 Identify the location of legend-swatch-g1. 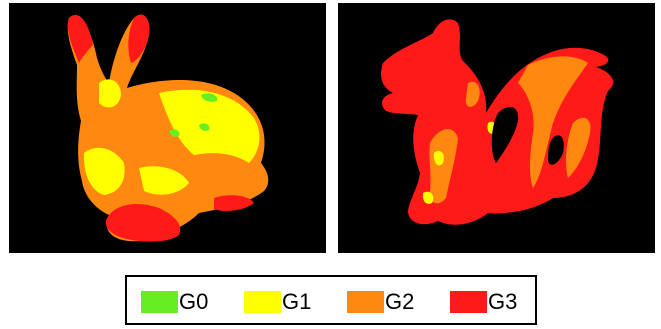
(262, 302).